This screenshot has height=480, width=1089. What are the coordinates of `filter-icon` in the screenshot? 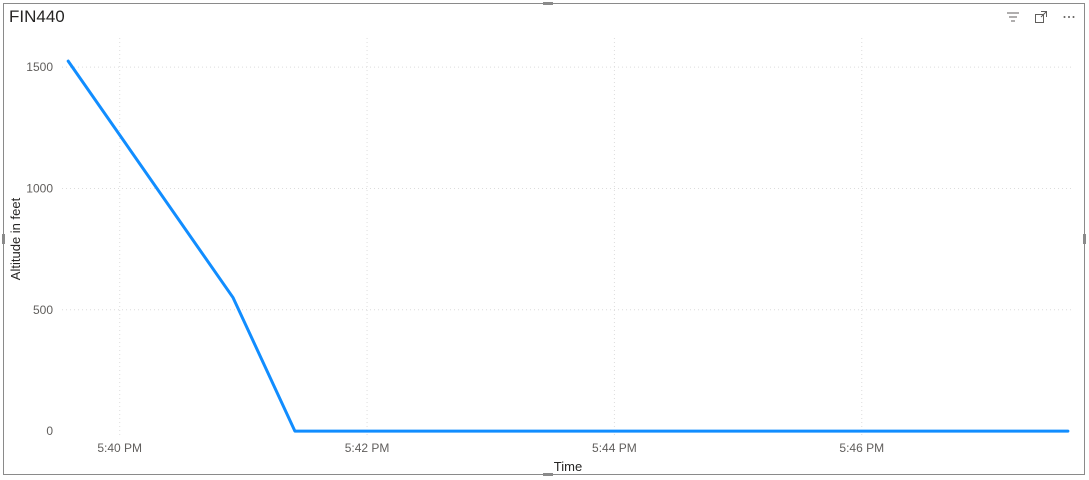 It's located at (1013, 17).